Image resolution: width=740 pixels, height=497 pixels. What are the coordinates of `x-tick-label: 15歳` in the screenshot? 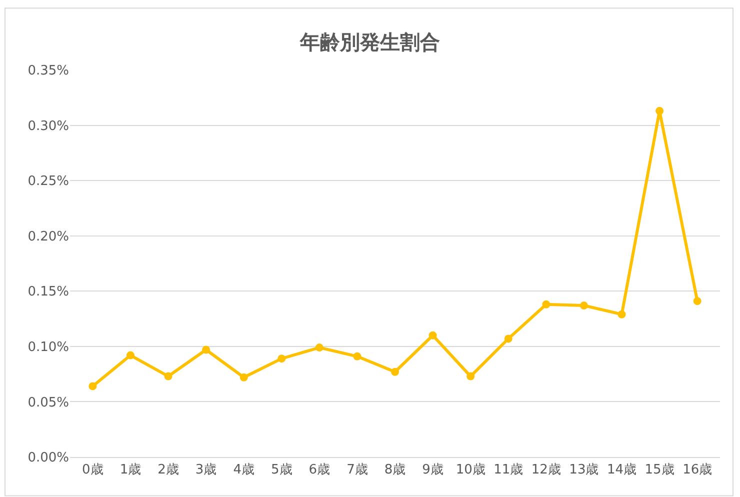 It's located at (659, 470).